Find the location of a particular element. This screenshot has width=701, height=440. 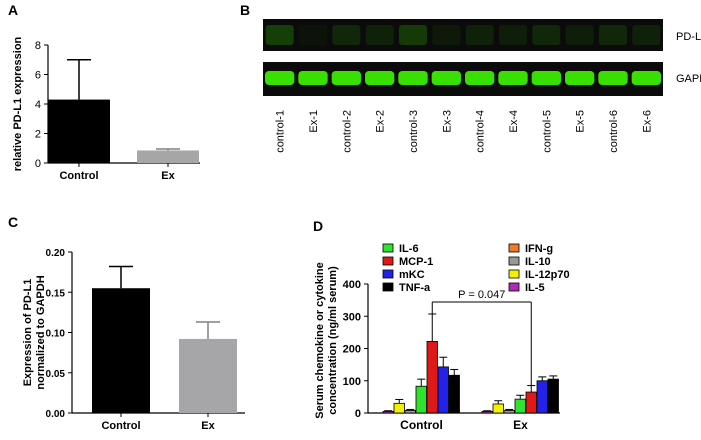

panel-d-legend-label-il-5: IL-5 is located at coordinates (535, 288).